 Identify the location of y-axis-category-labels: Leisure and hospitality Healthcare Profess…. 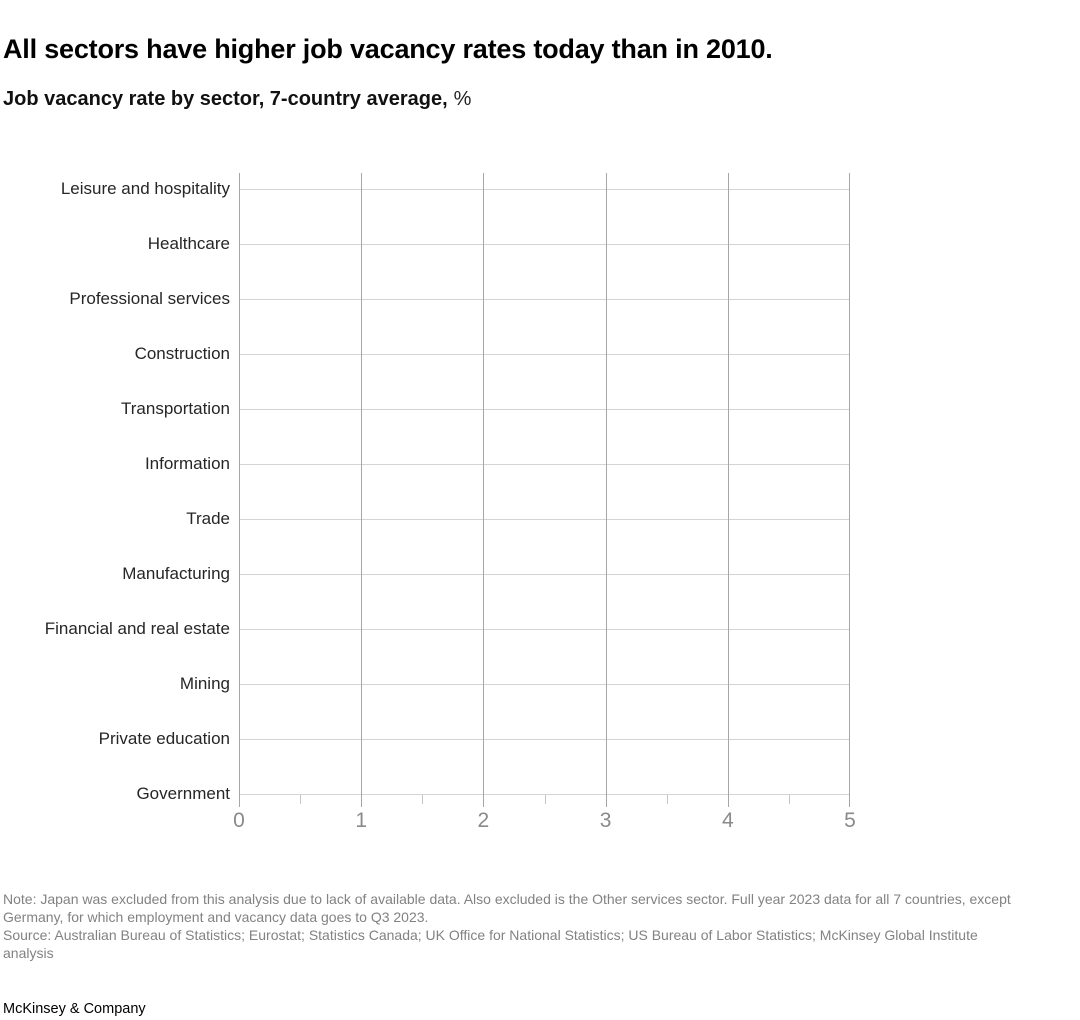
(115, 488).